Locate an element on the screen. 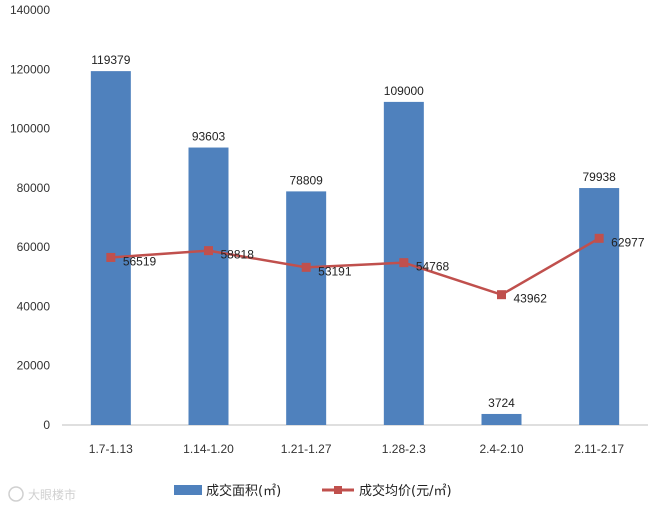 Image resolution: width=664 pixels, height=511 pixels. legend-swatch-line-marker is located at coordinates (338, 490).